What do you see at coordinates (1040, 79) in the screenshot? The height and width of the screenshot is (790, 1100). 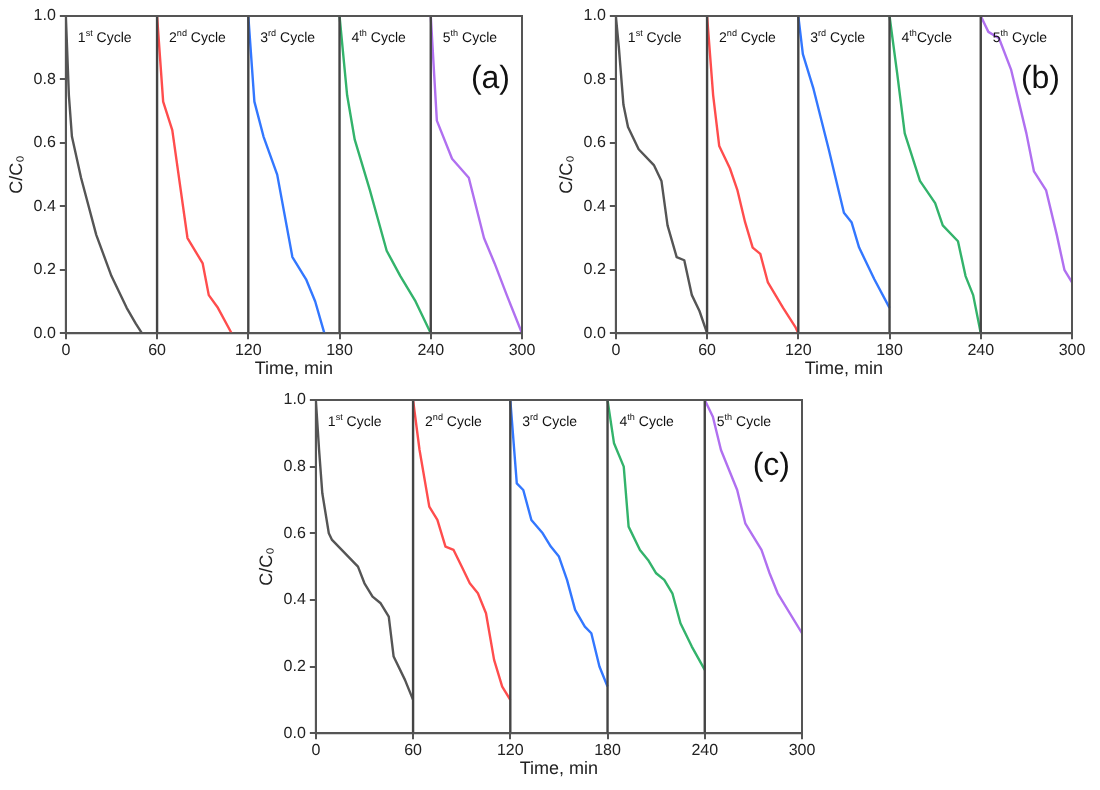 I see `annotation: (b)` at bounding box center [1040, 79].